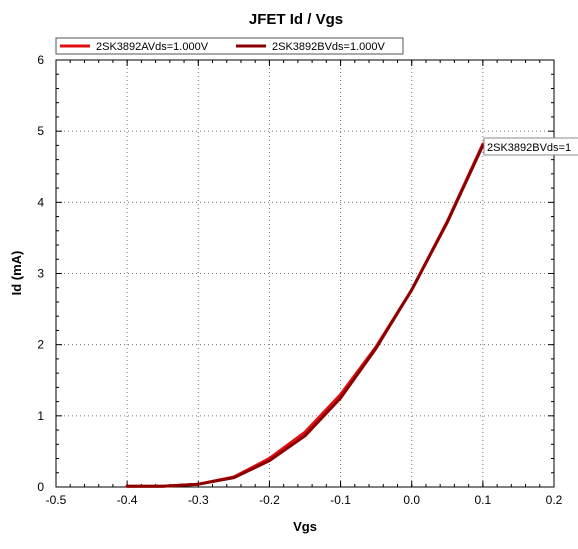  What do you see at coordinates (40, 202) in the screenshot?
I see `y-tick-label: 4` at bounding box center [40, 202].